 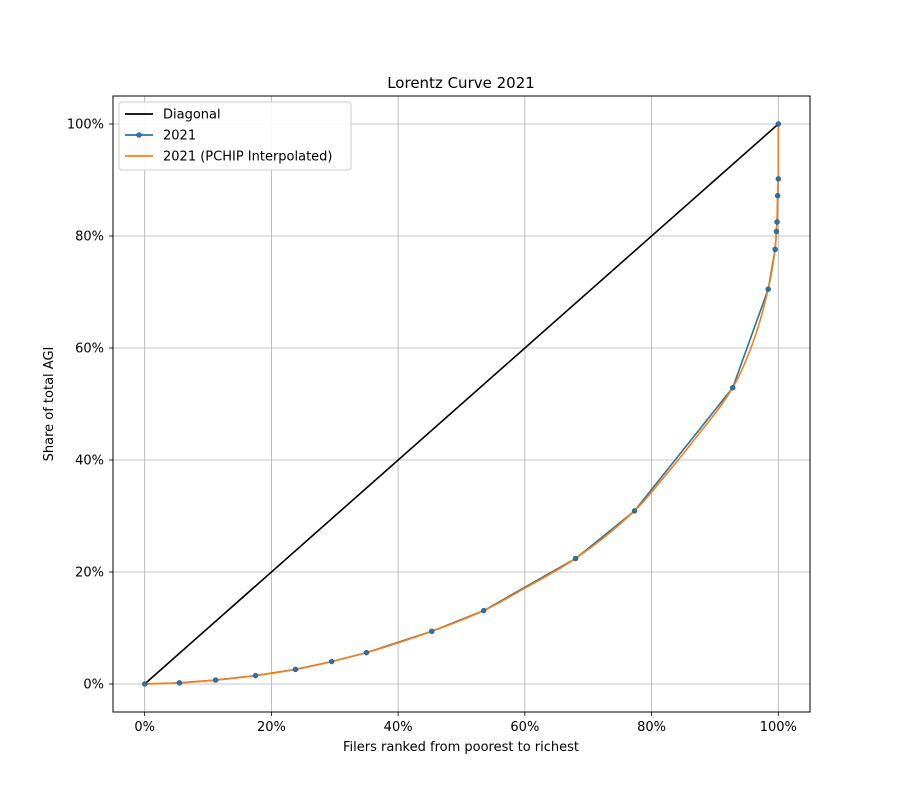 I want to click on y-tick-label: 0%, so click(x=93, y=685).